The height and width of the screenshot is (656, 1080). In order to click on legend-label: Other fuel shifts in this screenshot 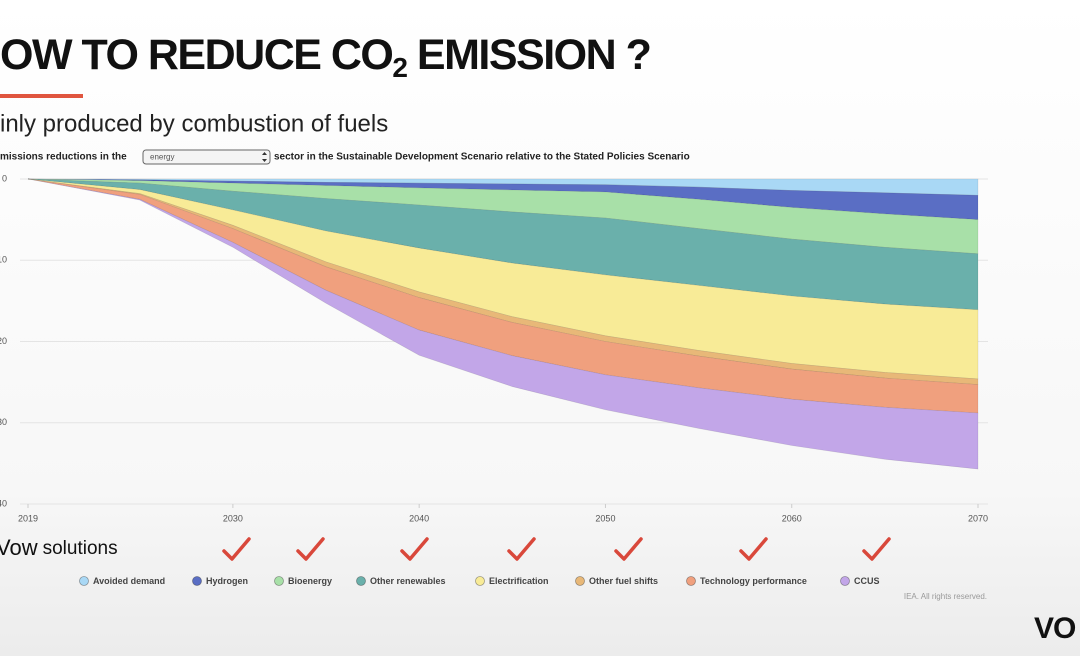, I will do `click(623, 581)`.